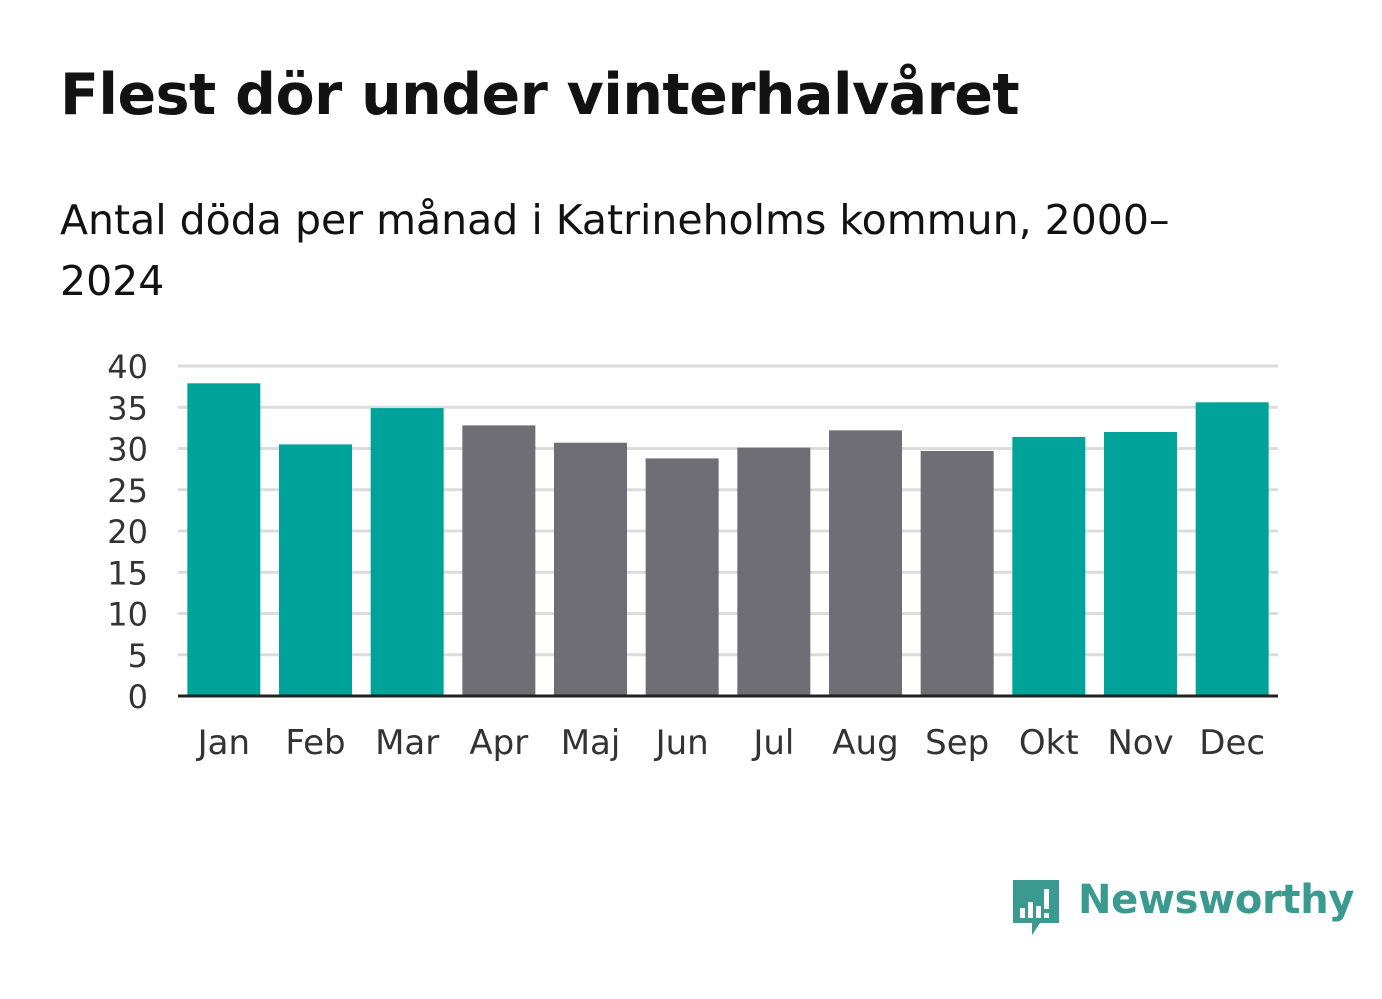  Describe the element at coordinates (1049, 743) in the screenshot. I see `x-tick-label: Okt` at that location.